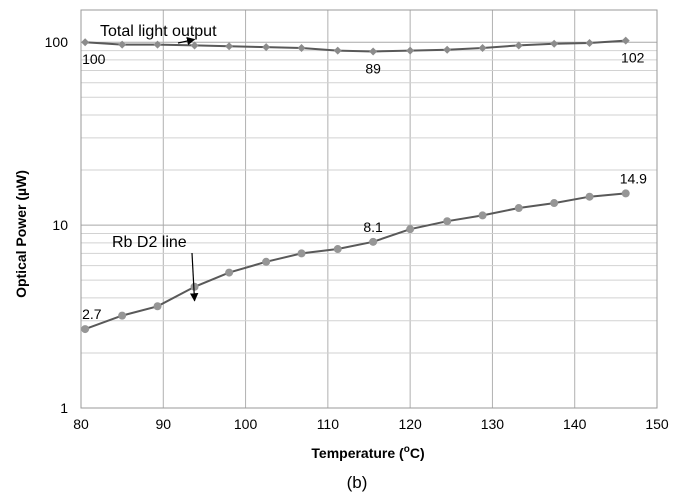 This screenshot has width=688, height=496. Describe the element at coordinates (371, 424) in the screenshot. I see `x-tick-labels: 80 90 100 110 120 130 140 150` at that location.